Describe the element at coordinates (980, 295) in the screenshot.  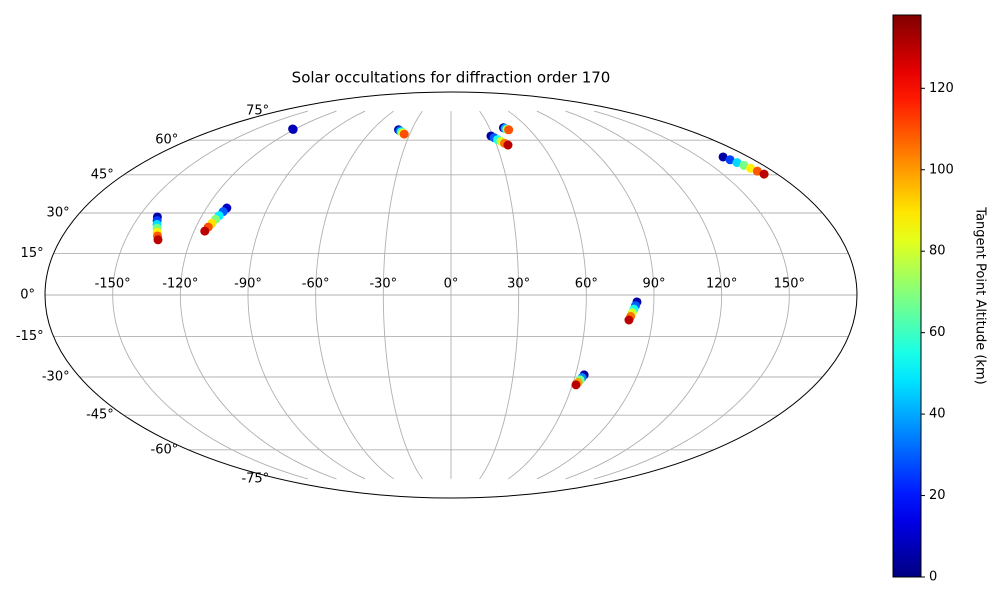
I see `colorbar-label: Tangent Point Altitude (km)` at that location.